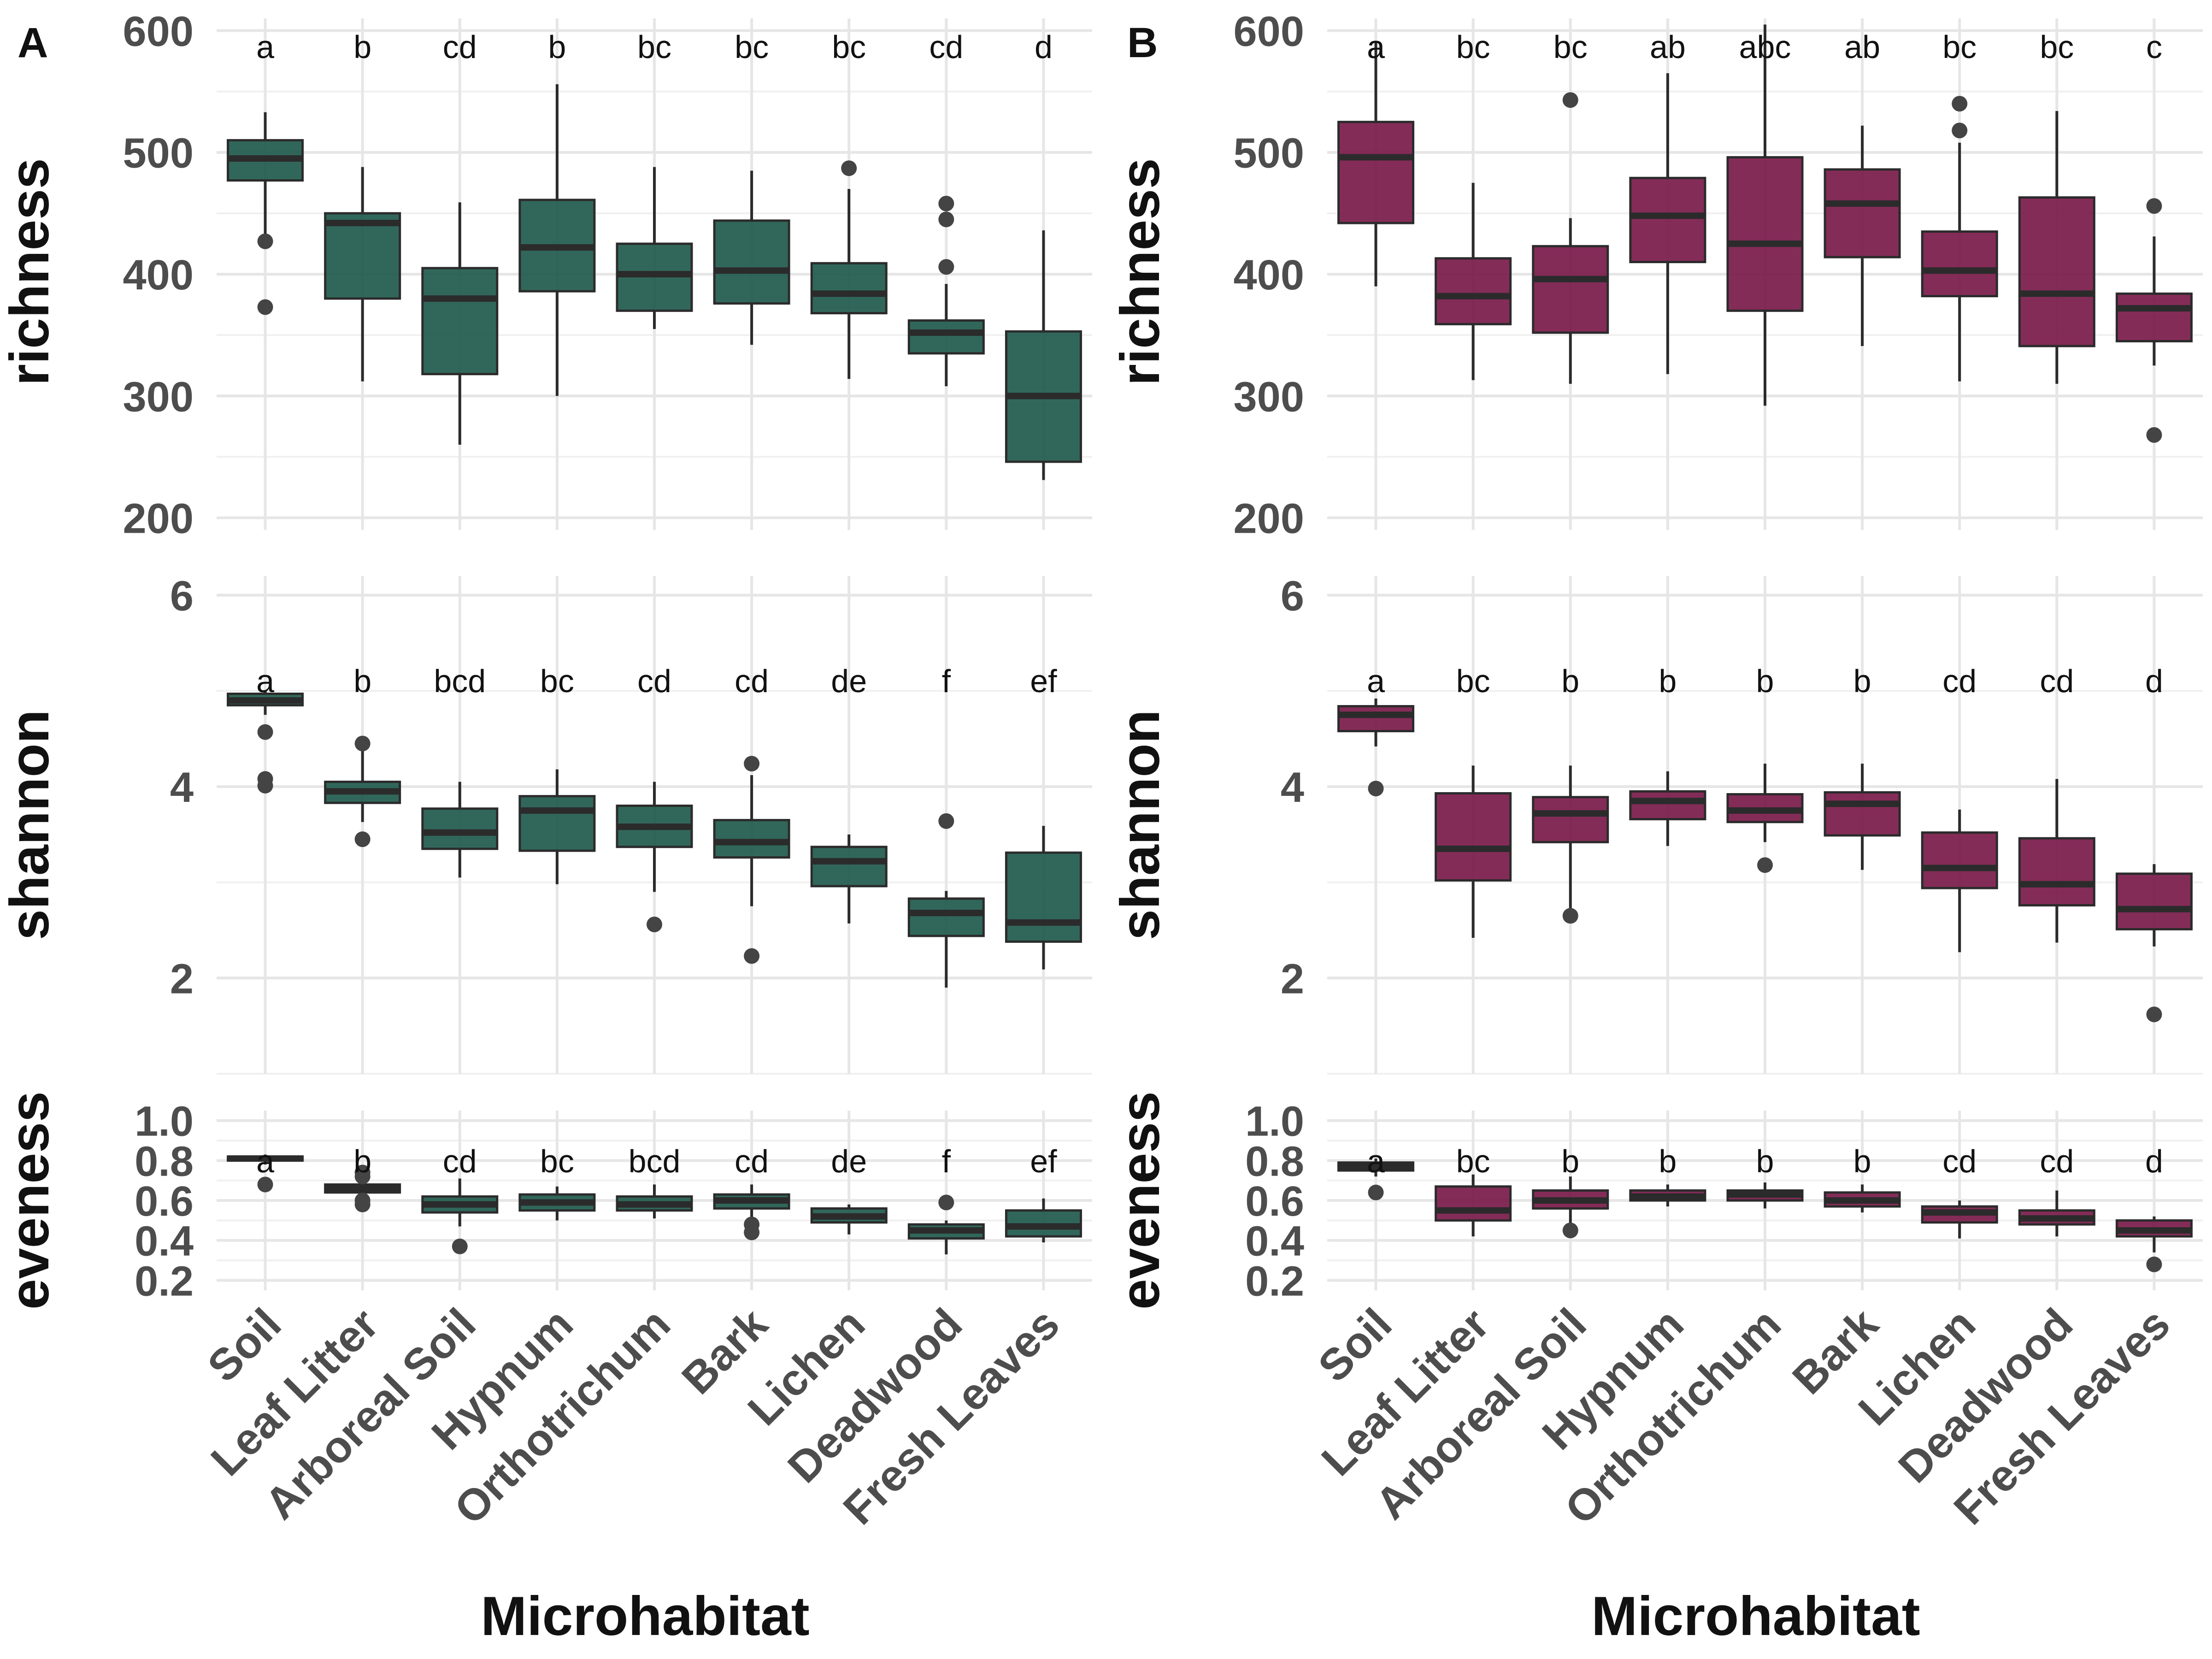  I want to click on y-axis-title-b-eveness: eveness, so click(1140, 1200).